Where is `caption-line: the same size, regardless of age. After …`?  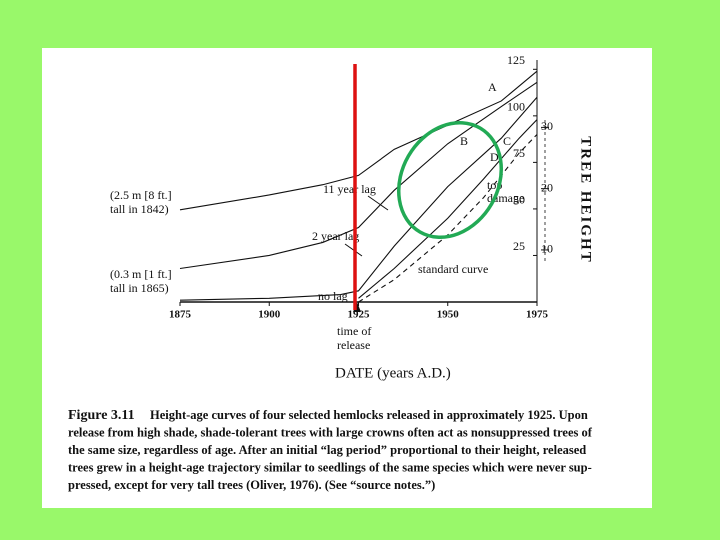
caption-line: the same size, regardless of age. After … is located at coordinates (327, 450).